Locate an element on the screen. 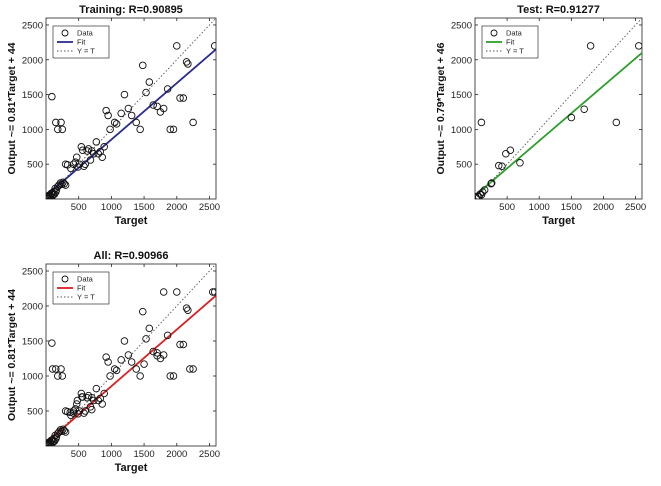  fit-line is located at coordinates (558, 124).